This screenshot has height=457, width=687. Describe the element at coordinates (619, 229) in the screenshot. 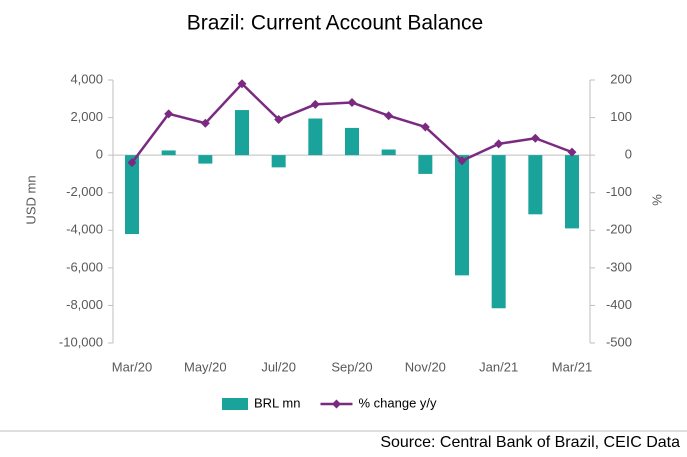

I see `y2-tick-label: -200` at that location.